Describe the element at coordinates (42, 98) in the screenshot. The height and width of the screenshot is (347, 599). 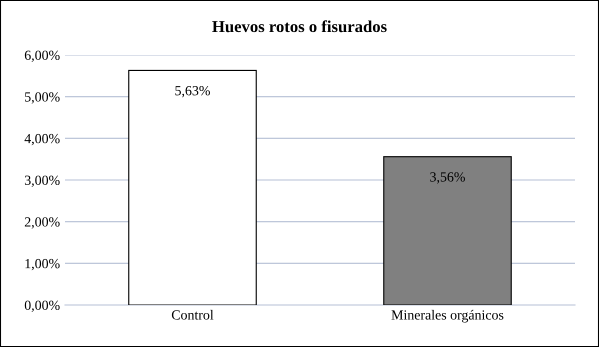
I see `y-tick-label: 5,00%` at that location.